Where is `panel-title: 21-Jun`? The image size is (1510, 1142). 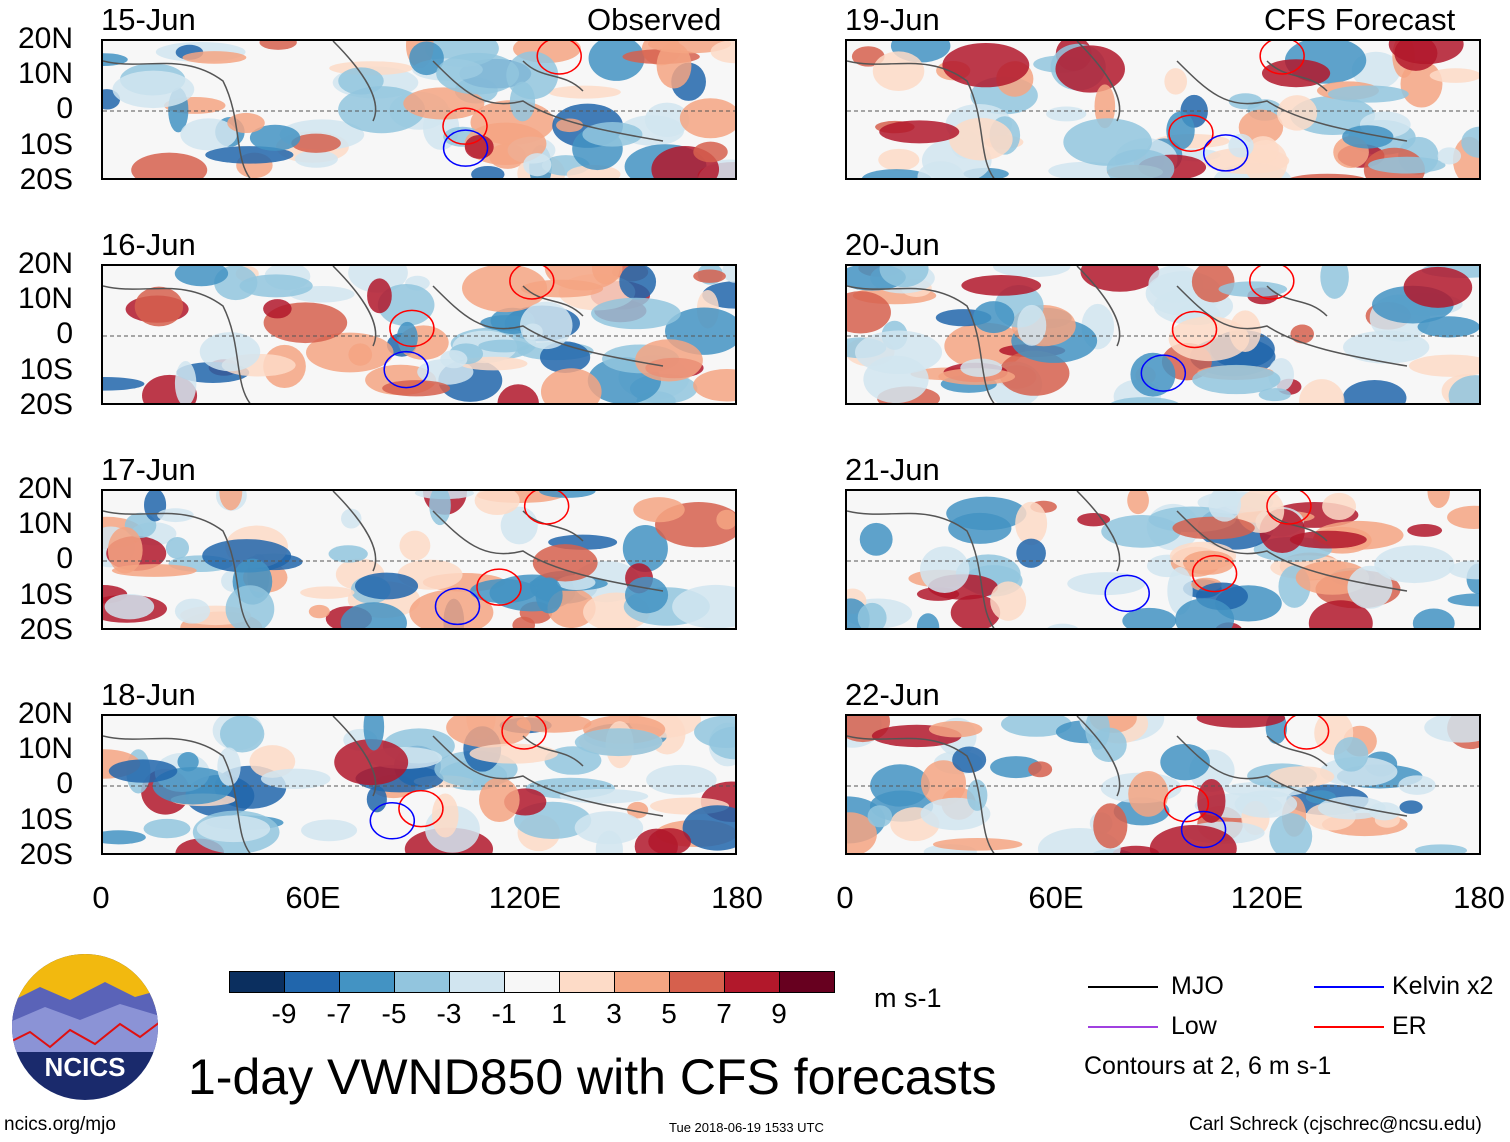 panel-title: 21-Jun is located at coordinates (892, 469).